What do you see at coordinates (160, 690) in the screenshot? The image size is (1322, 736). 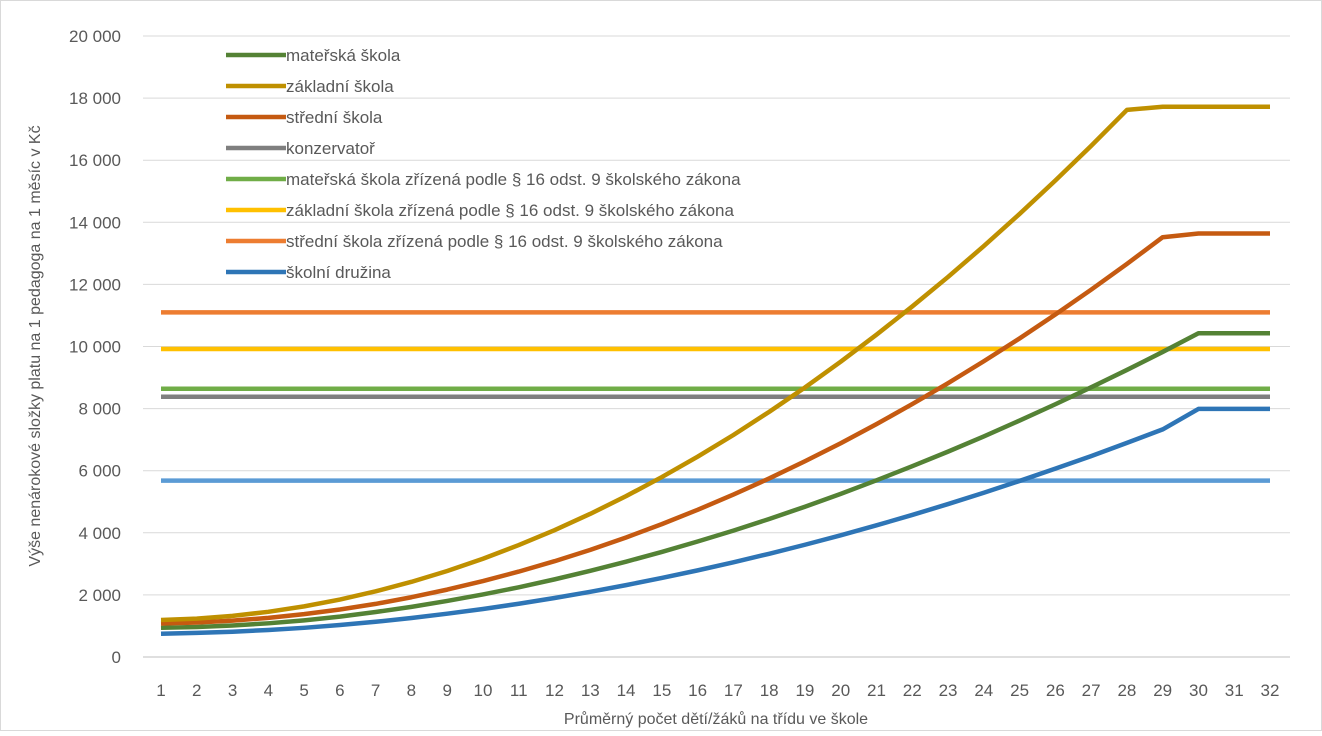 I see `x-tick-label: 1` at bounding box center [160, 690].